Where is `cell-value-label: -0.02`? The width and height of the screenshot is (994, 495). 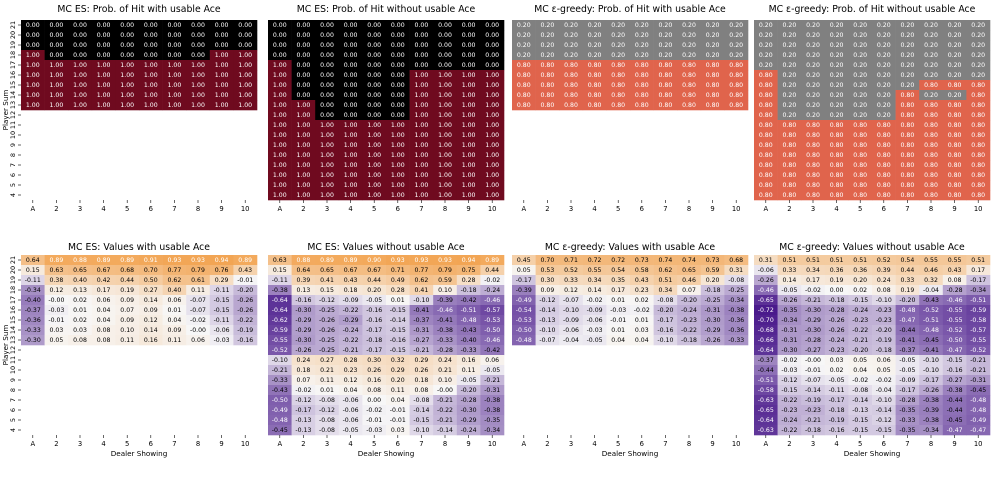 cell-value-label: -0.02 is located at coordinates (860, 380).